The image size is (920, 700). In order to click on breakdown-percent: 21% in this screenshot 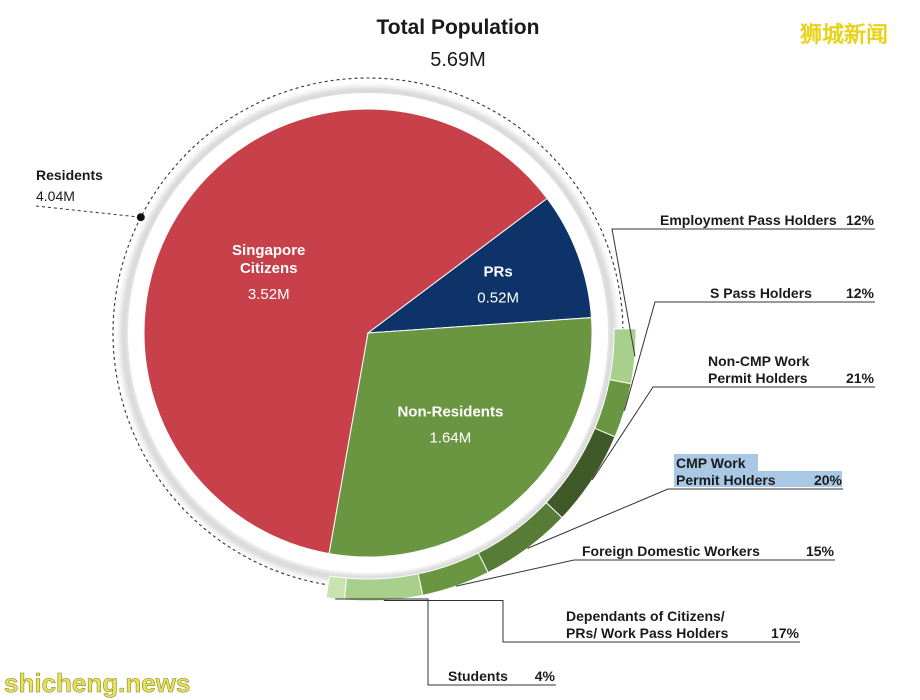, I will do `click(860, 378)`.